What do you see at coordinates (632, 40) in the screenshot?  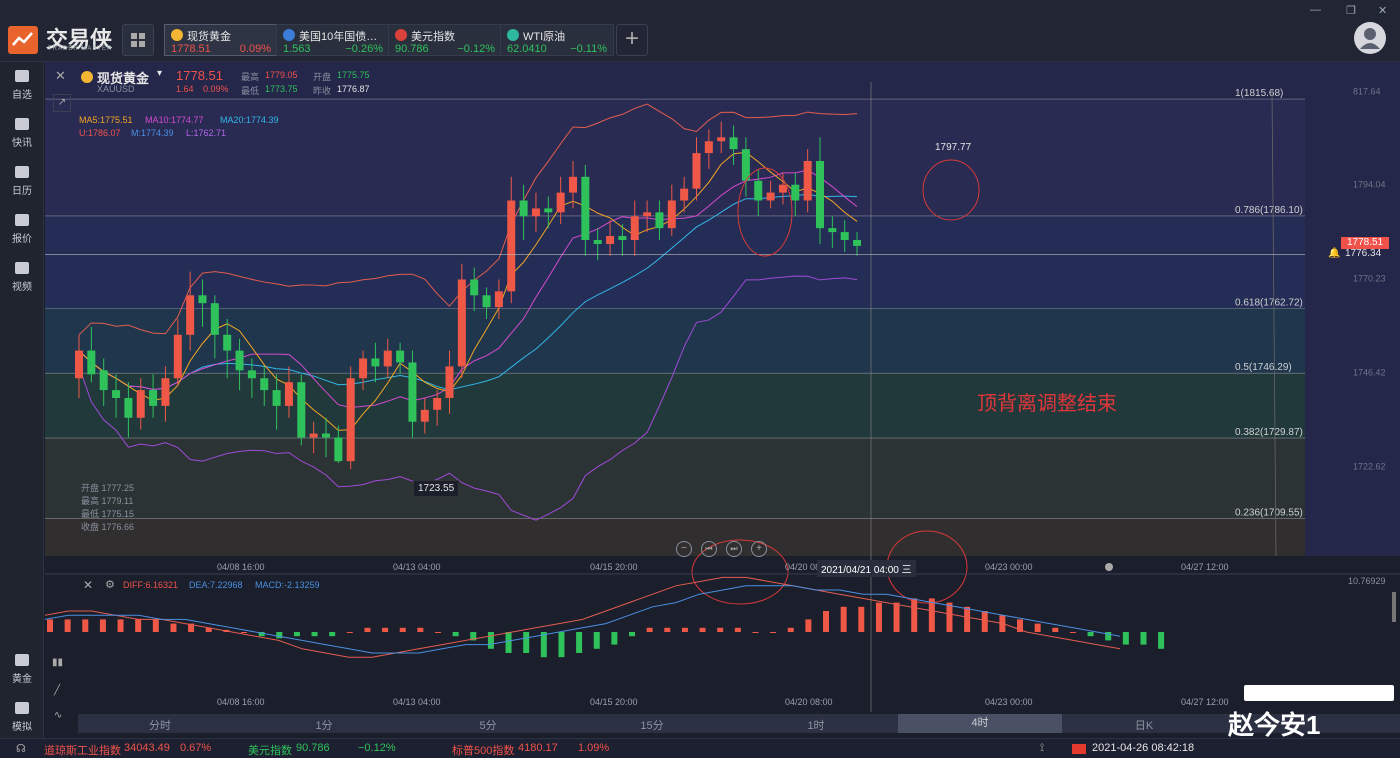 I see `add-tab-button: +` at bounding box center [632, 40].